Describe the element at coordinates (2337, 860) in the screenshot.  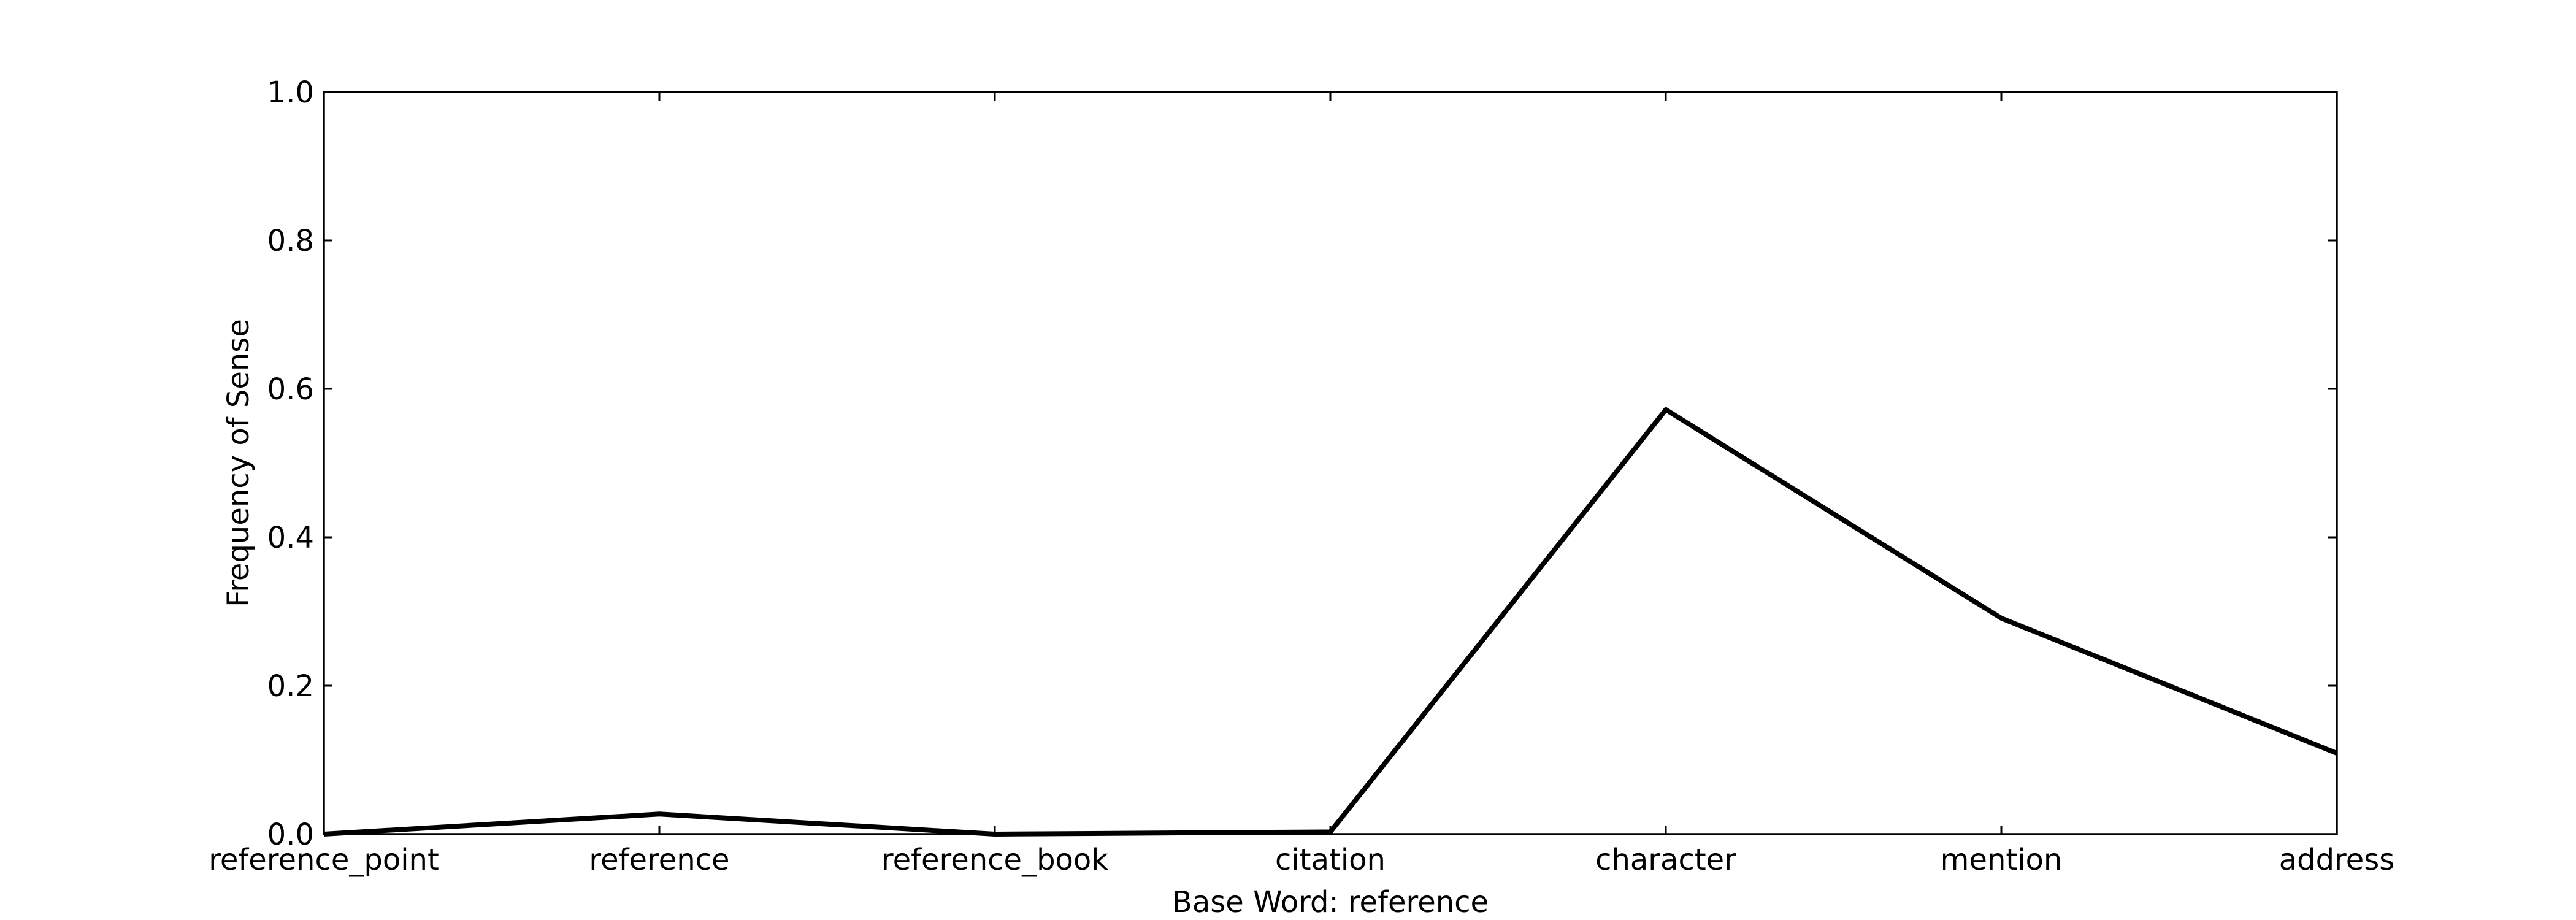
I see `x-tick-label: address` at that location.